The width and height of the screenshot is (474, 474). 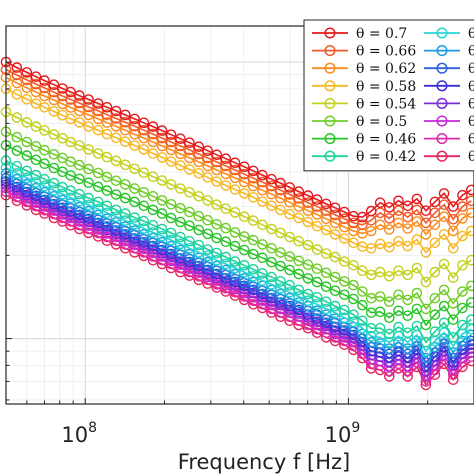 I want to click on legend-label: θ = 0.42, so click(x=386, y=157).